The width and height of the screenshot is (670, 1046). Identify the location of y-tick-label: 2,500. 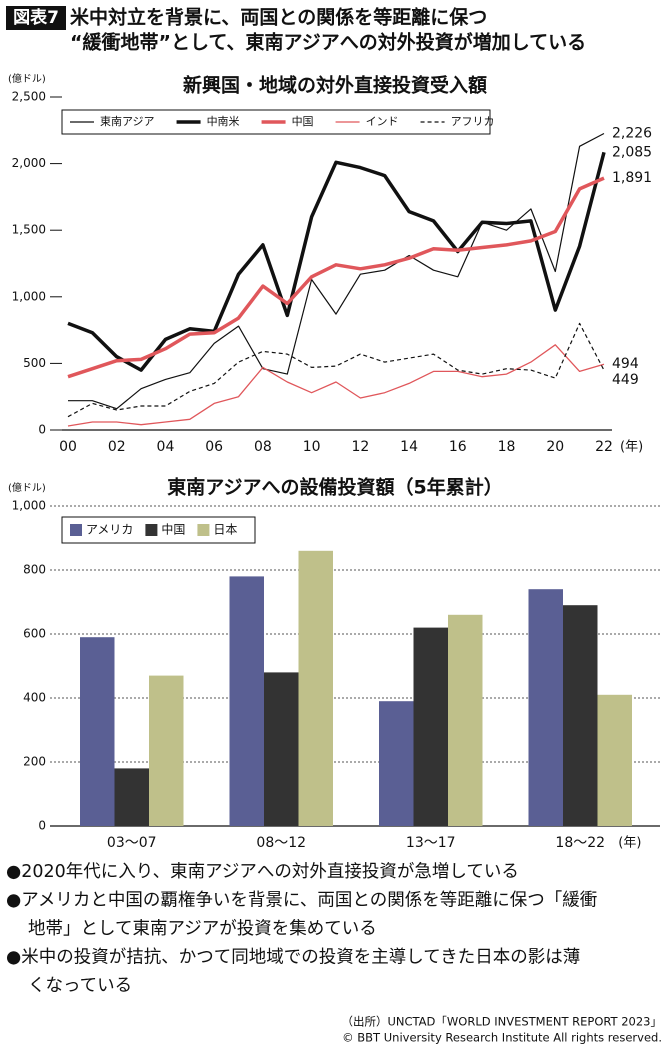
(29, 97).